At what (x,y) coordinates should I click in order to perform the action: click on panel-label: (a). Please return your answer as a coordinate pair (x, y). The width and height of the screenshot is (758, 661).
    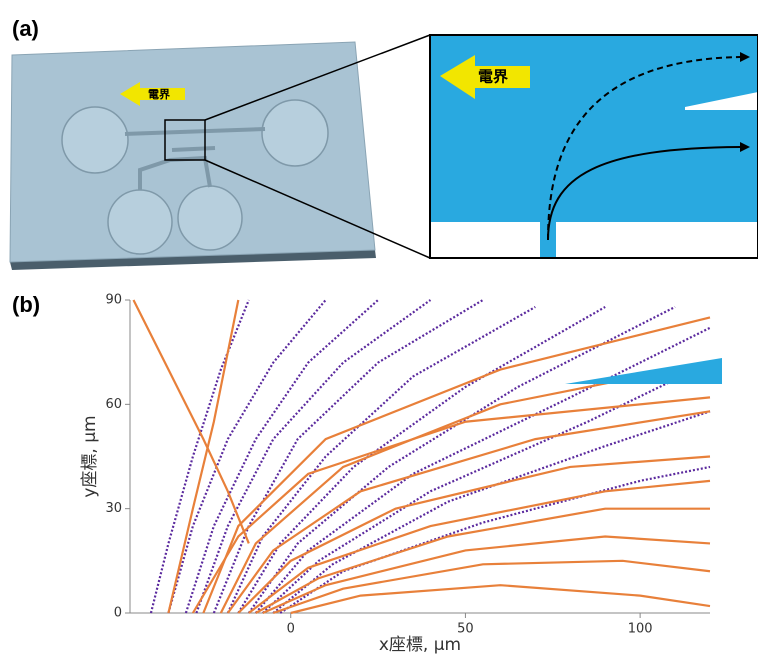
    Looking at the image, I should click on (25, 28).